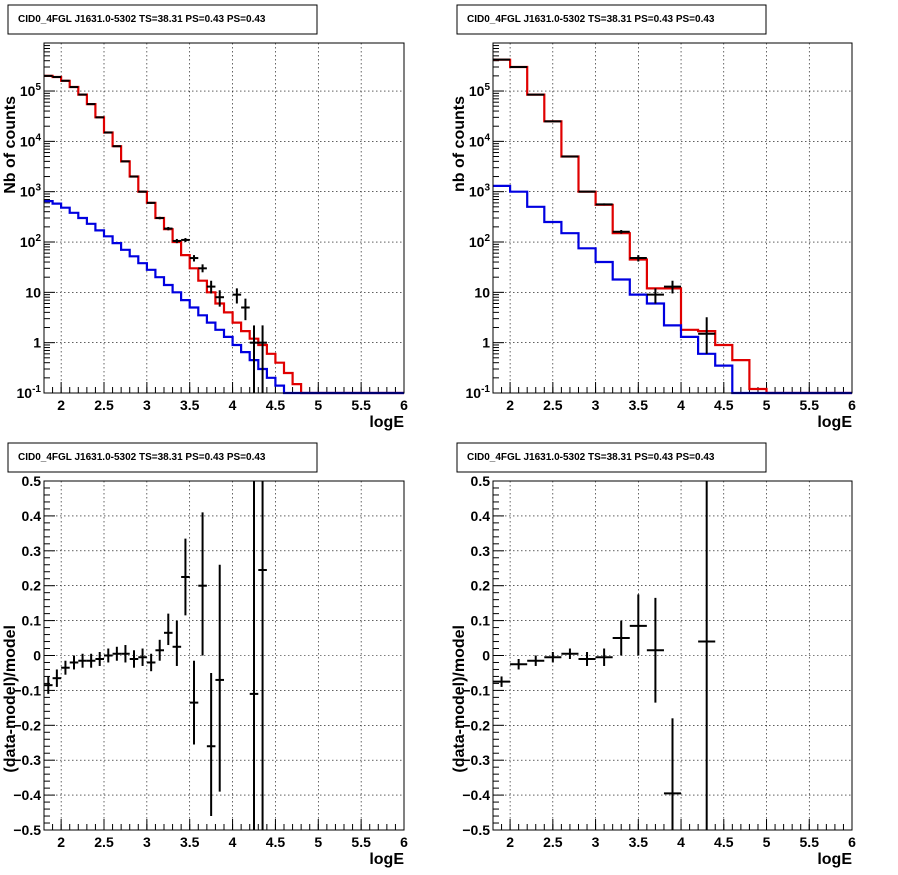 The image size is (898, 875). I want to click on y-axis: −0.5 −0.4 −0.3 −0.2 −0.1 0 0.1 0.2 0.3 0.4 0.5, so click(34, 655).